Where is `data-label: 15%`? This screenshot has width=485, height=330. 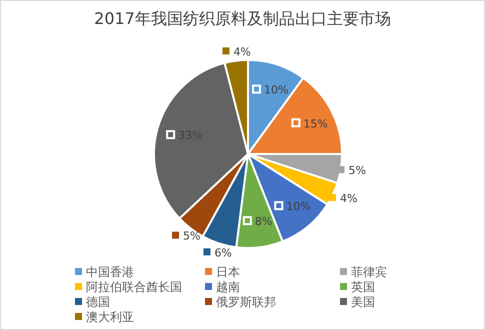 data-label: 15% is located at coordinates (315, 123).